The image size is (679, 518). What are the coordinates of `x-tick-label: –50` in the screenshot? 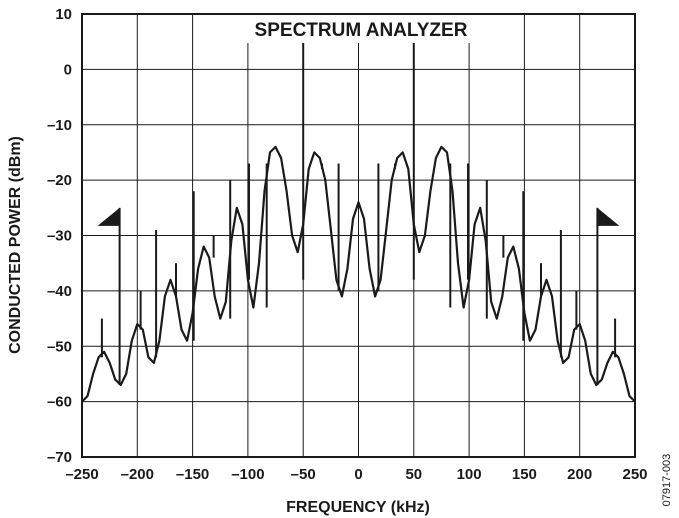 It's located at (303, 474).